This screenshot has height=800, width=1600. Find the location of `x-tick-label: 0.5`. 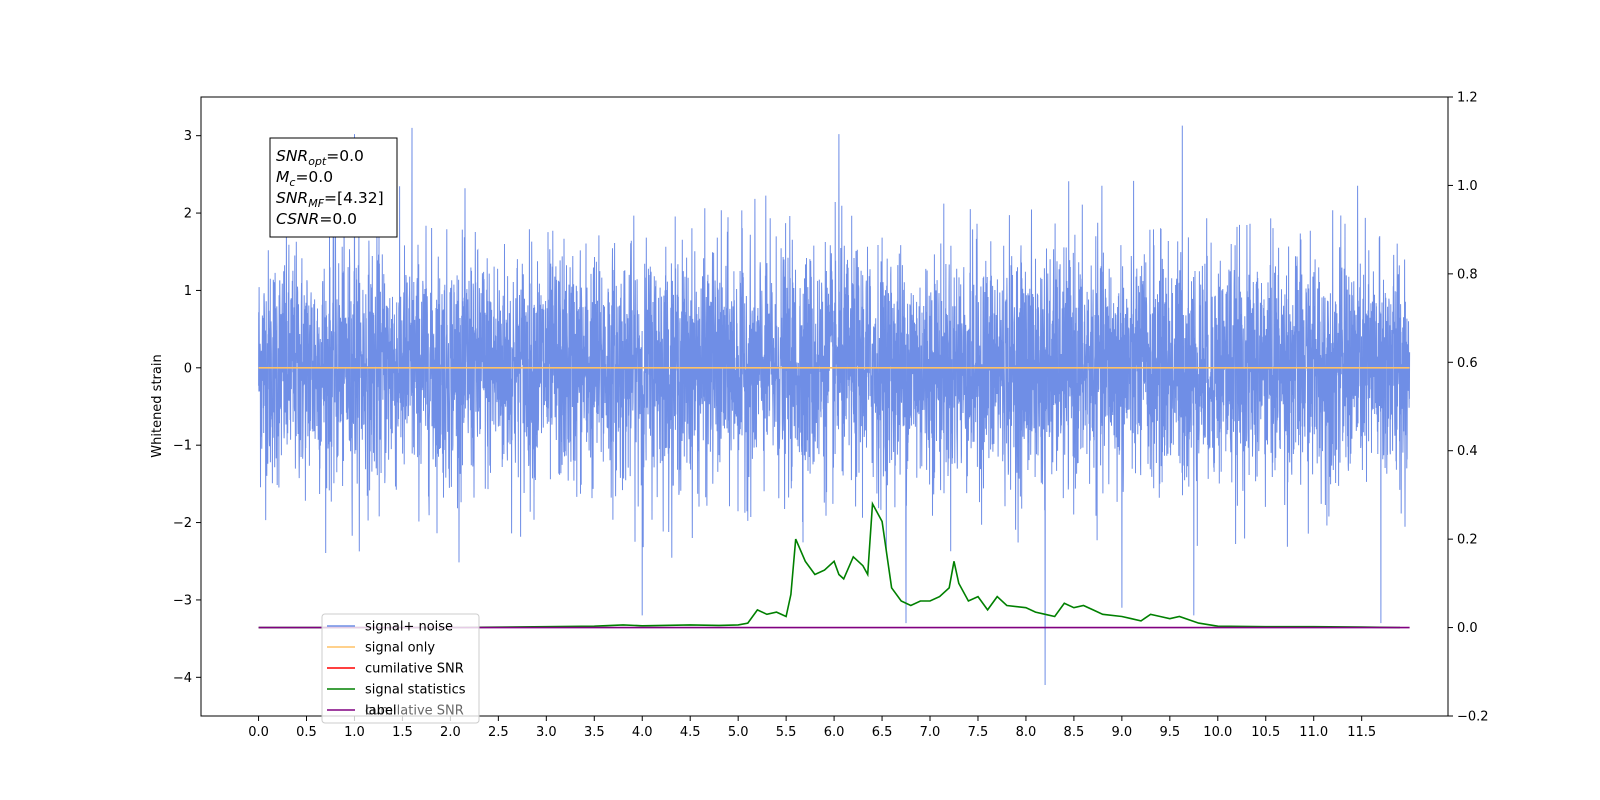

x-tick-label: 0.5 is located at coordinates (306, 732).